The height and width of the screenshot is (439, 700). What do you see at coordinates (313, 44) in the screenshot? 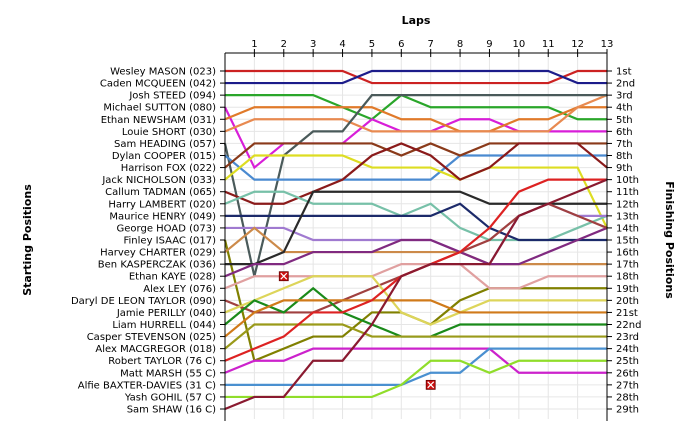
I see `x-tick-label: 3` at bounding box center [313, 44].